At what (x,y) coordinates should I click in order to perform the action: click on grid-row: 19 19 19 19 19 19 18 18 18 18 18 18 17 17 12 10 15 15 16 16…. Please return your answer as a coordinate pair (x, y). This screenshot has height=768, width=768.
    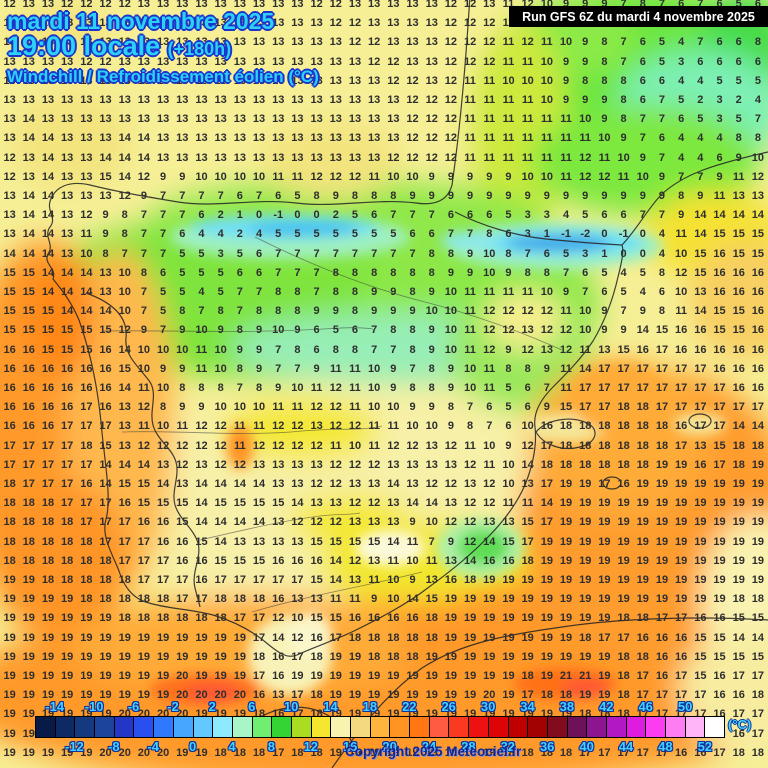
    Looking at the image, I should click on (384, 618).